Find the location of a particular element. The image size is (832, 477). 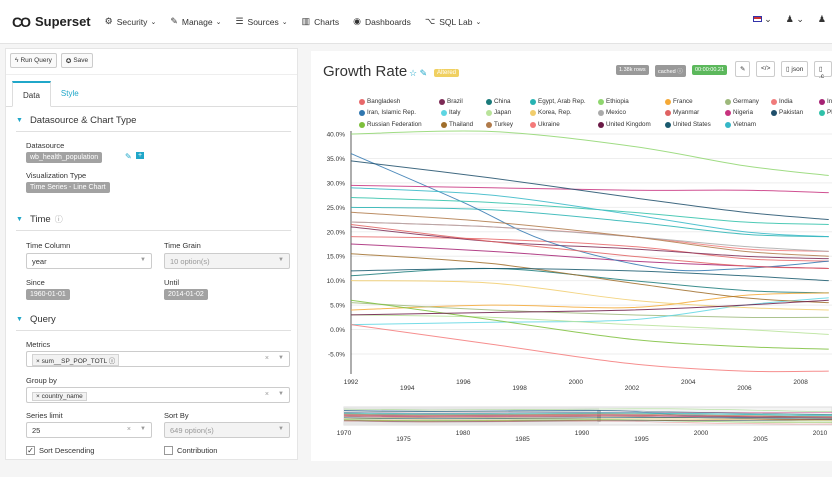

series-line-egypt-arab-rep- is located at coordinates (589, 222).